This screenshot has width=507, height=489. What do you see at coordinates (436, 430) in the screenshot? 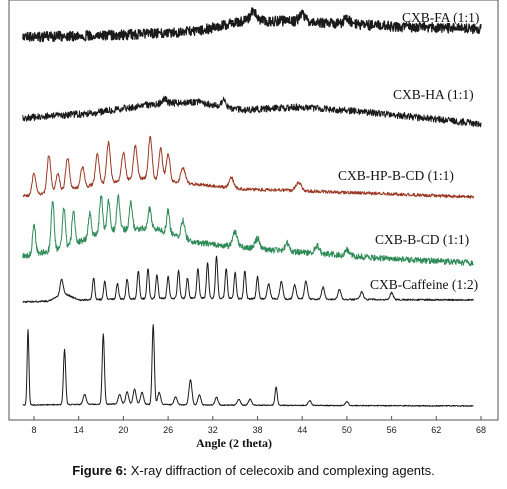
I see `x-tick-label: 62` at bounding box center [436, 430].